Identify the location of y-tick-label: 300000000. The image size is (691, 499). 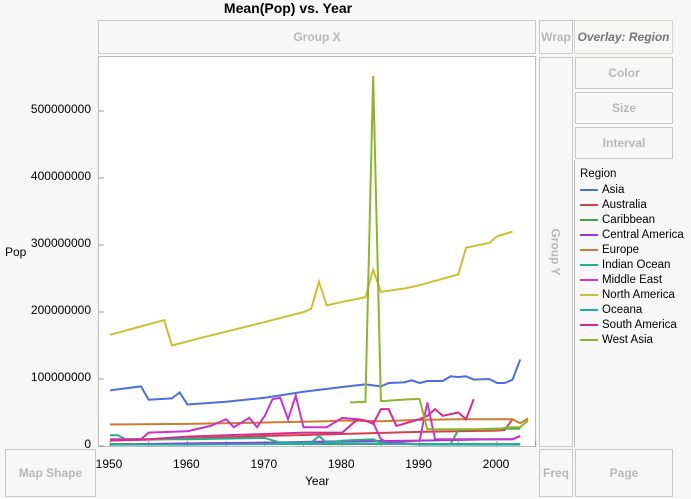
(60, 243).